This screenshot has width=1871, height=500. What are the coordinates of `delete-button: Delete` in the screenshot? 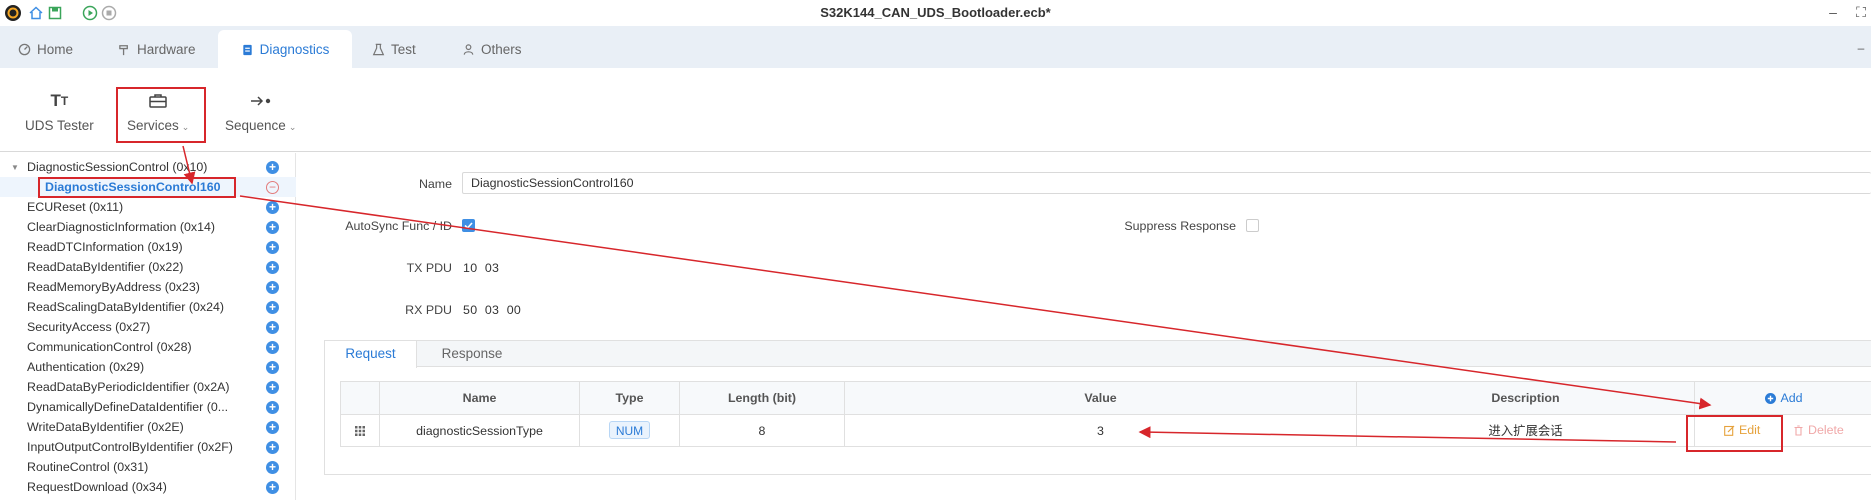 It's located at (1818, 430).